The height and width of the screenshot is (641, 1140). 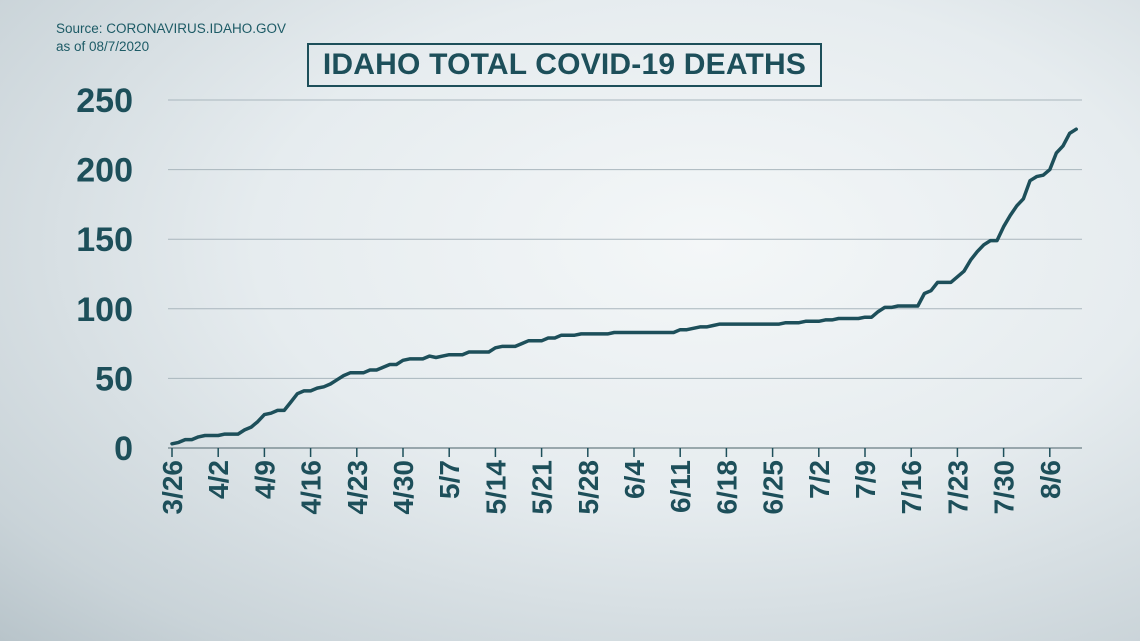 I want to click on x-tick-label: 7/16, so click(x=911, y=487).